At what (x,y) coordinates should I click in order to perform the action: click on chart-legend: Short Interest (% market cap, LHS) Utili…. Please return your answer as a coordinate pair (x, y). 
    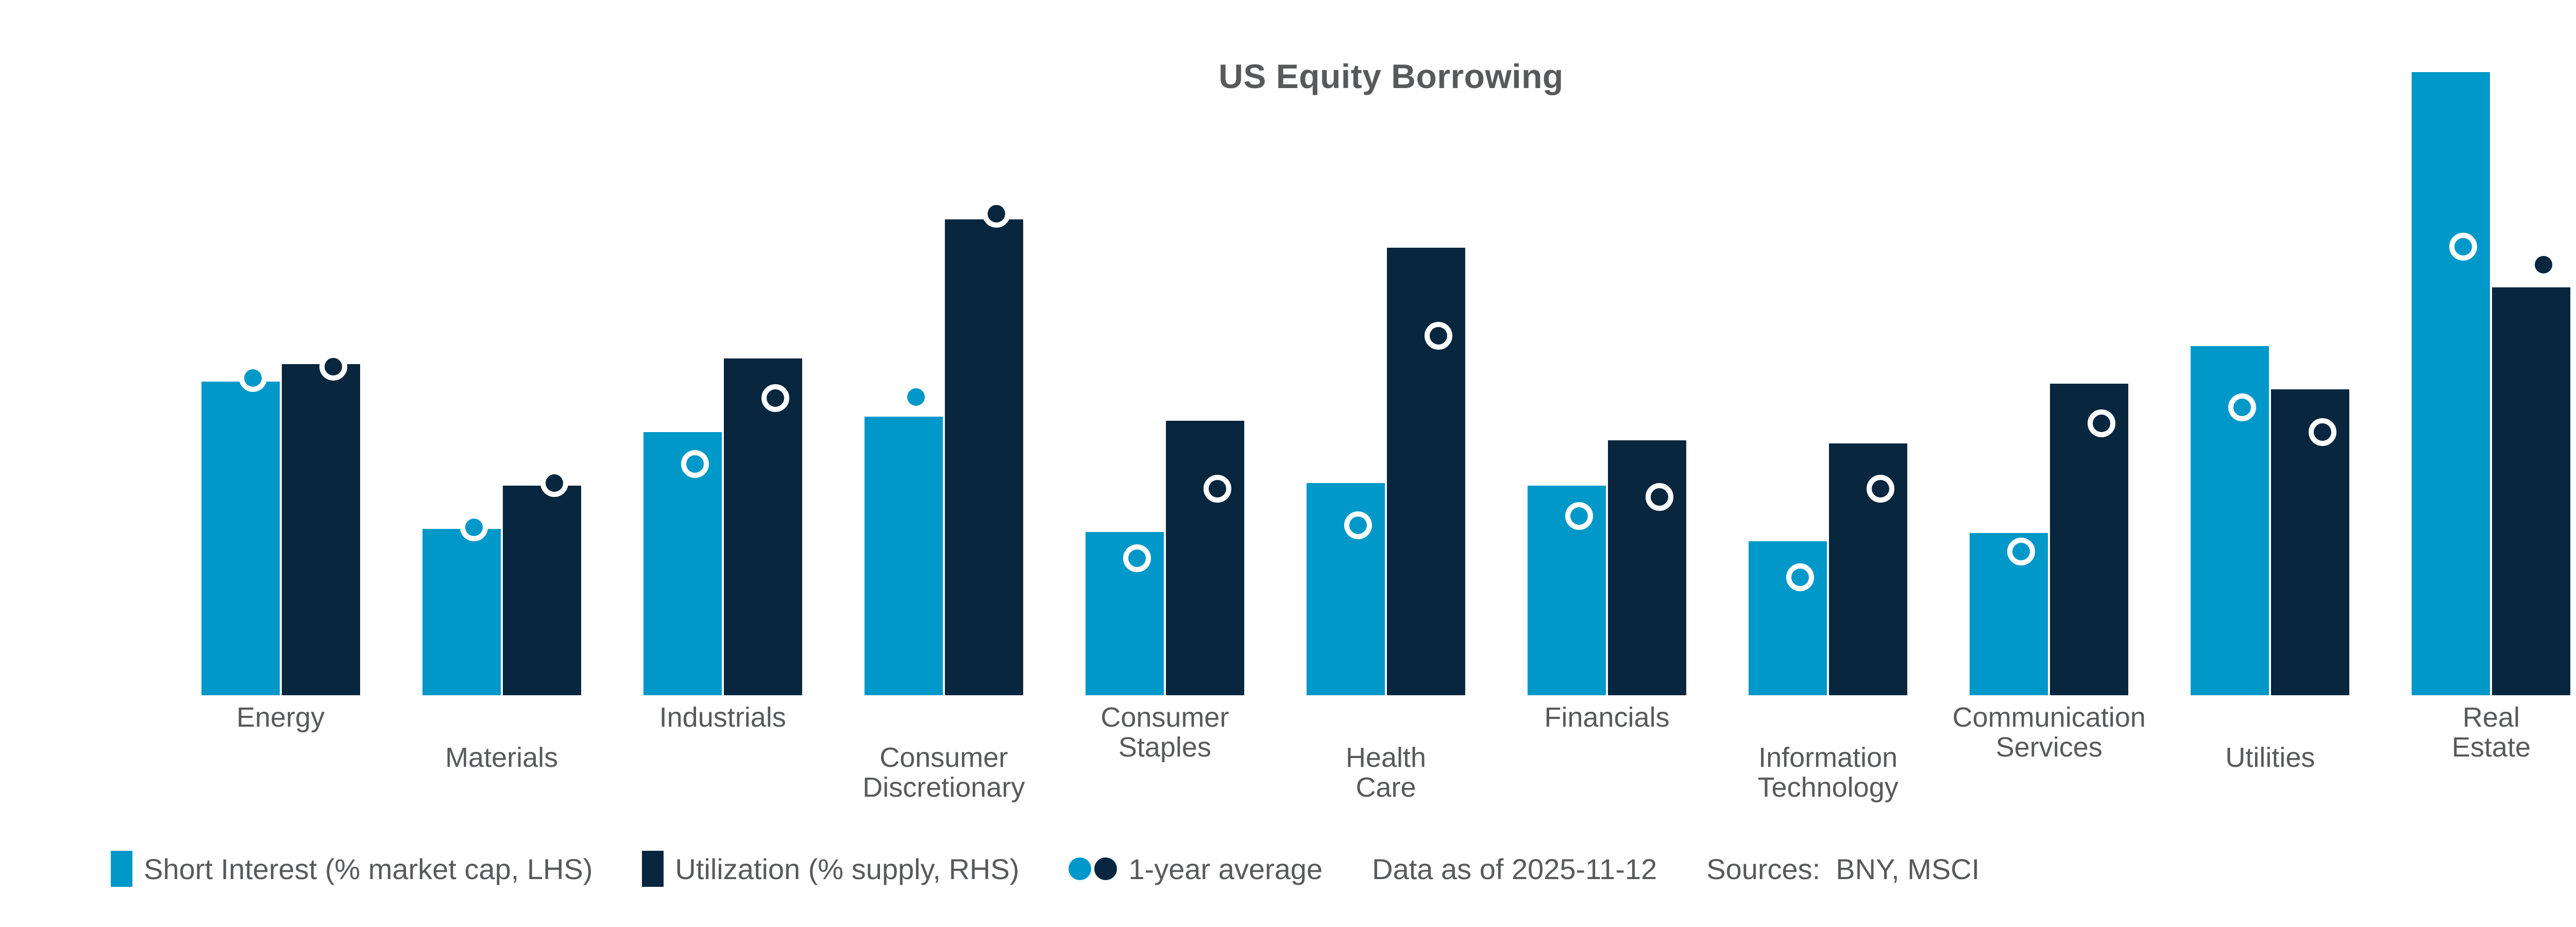
    Looking at the image, I should click on (1070, 869).